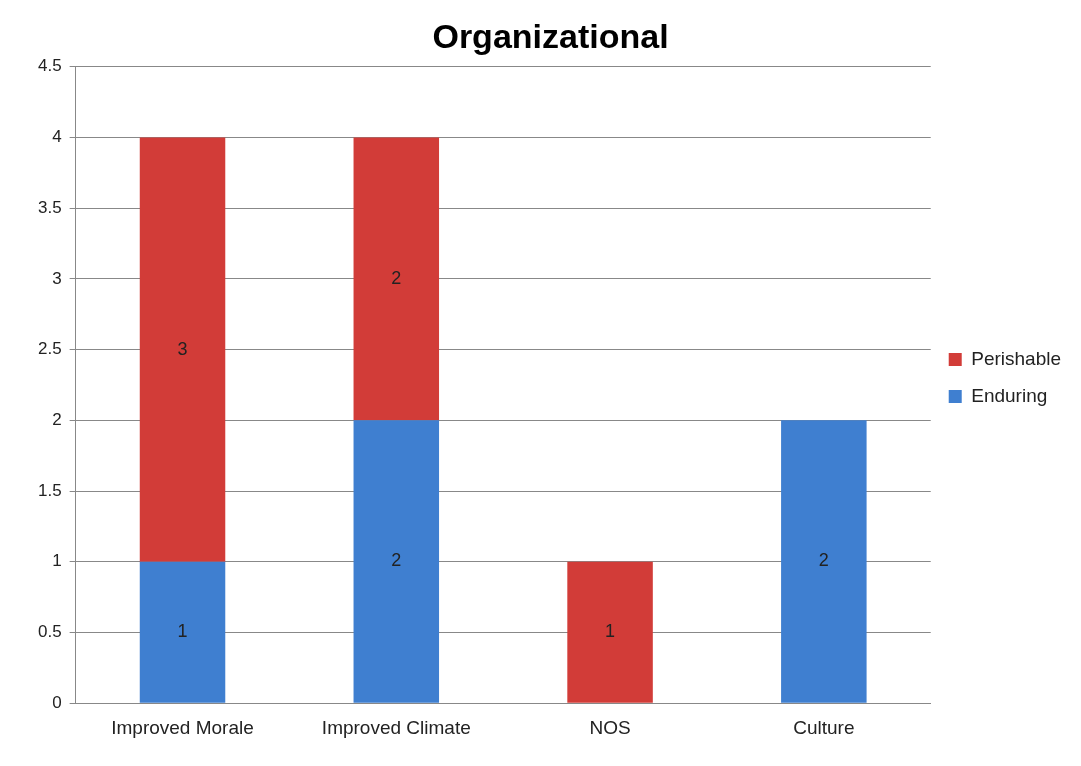 Image resolution: width=1081 pixels, height=766 pixels. What do you see at coordinates (57, 420) in the screenshot?
I see `y-tick-label: 2` at bounding box center [57, 420].